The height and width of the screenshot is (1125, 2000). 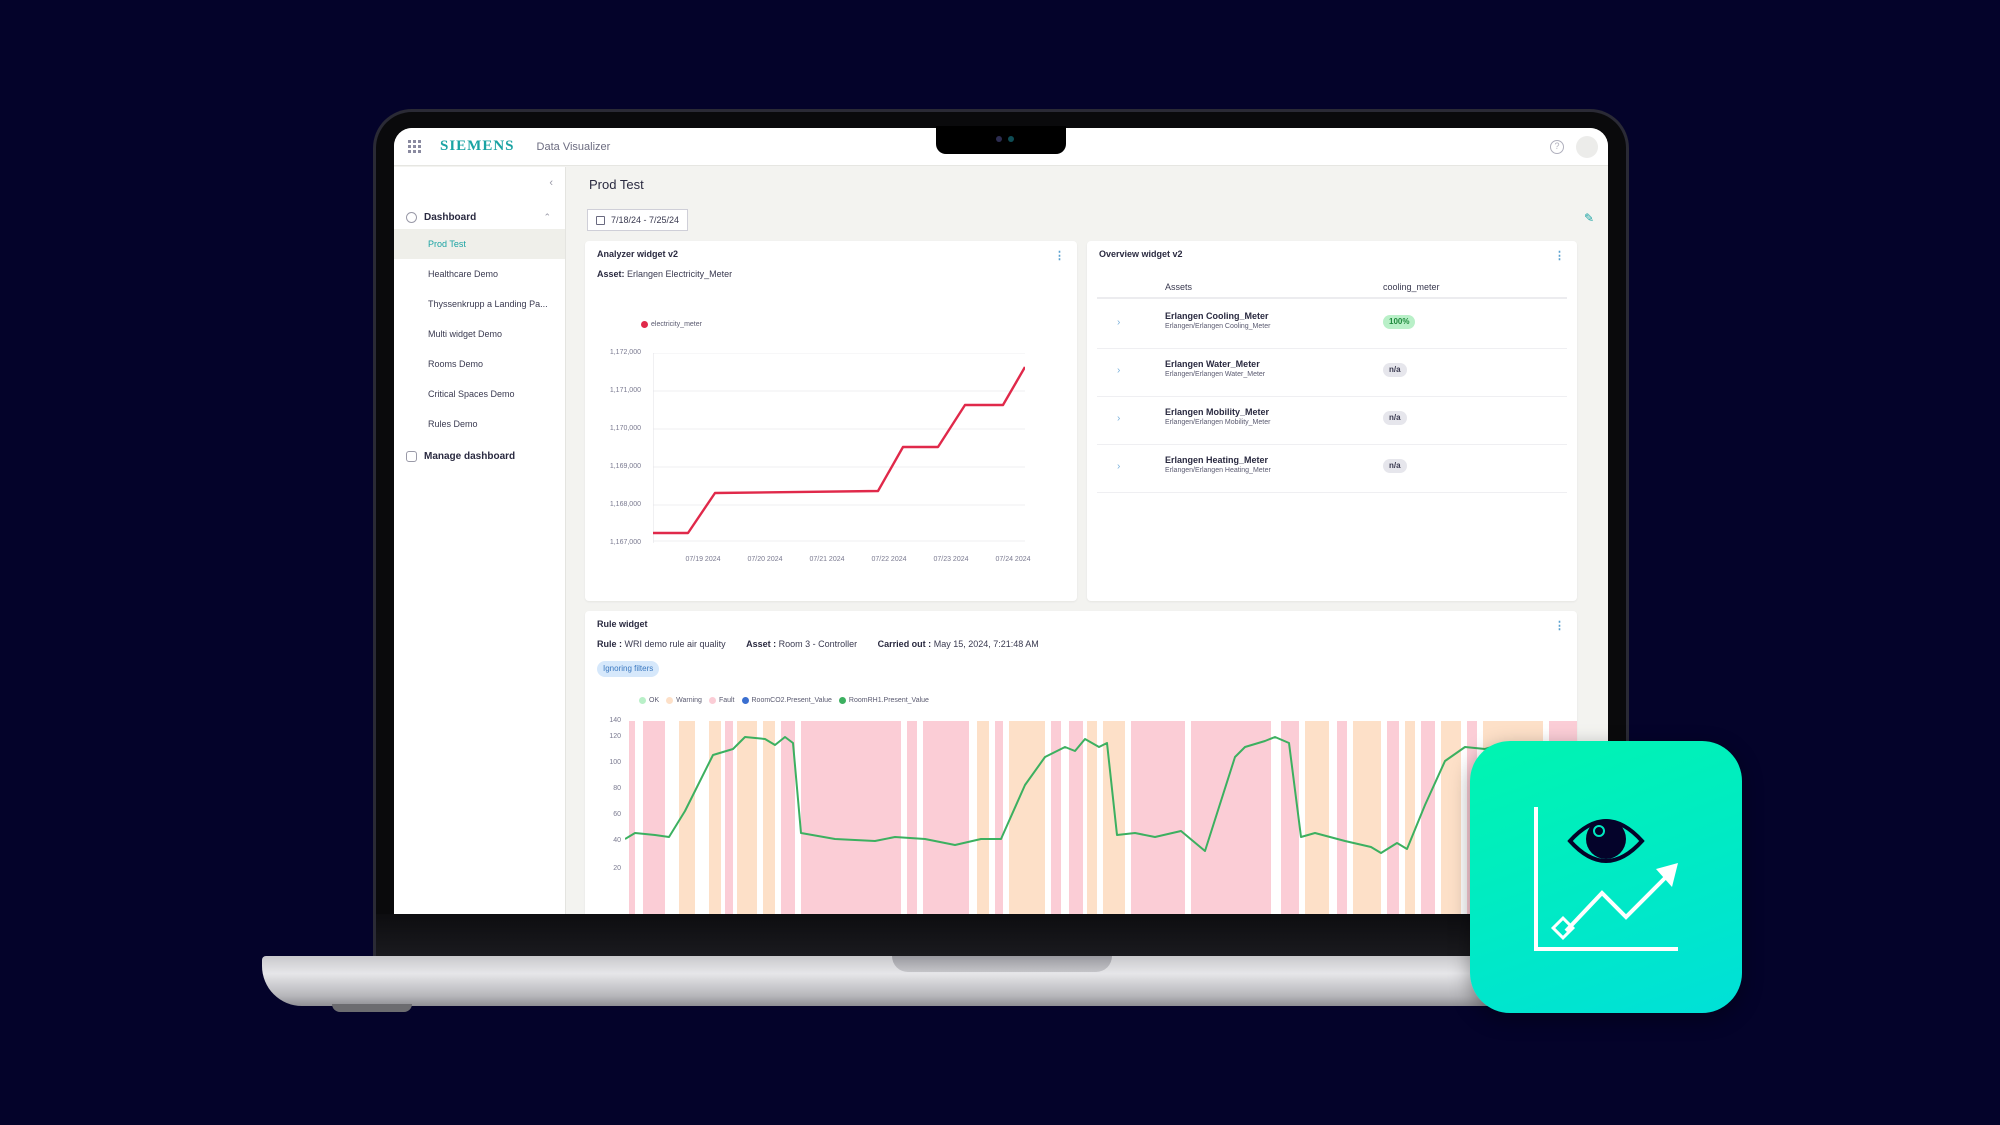 What do you see at coordinates (600, 220) in the screenshot?
I see `calendar-icon` at bounding box center [600, 220].